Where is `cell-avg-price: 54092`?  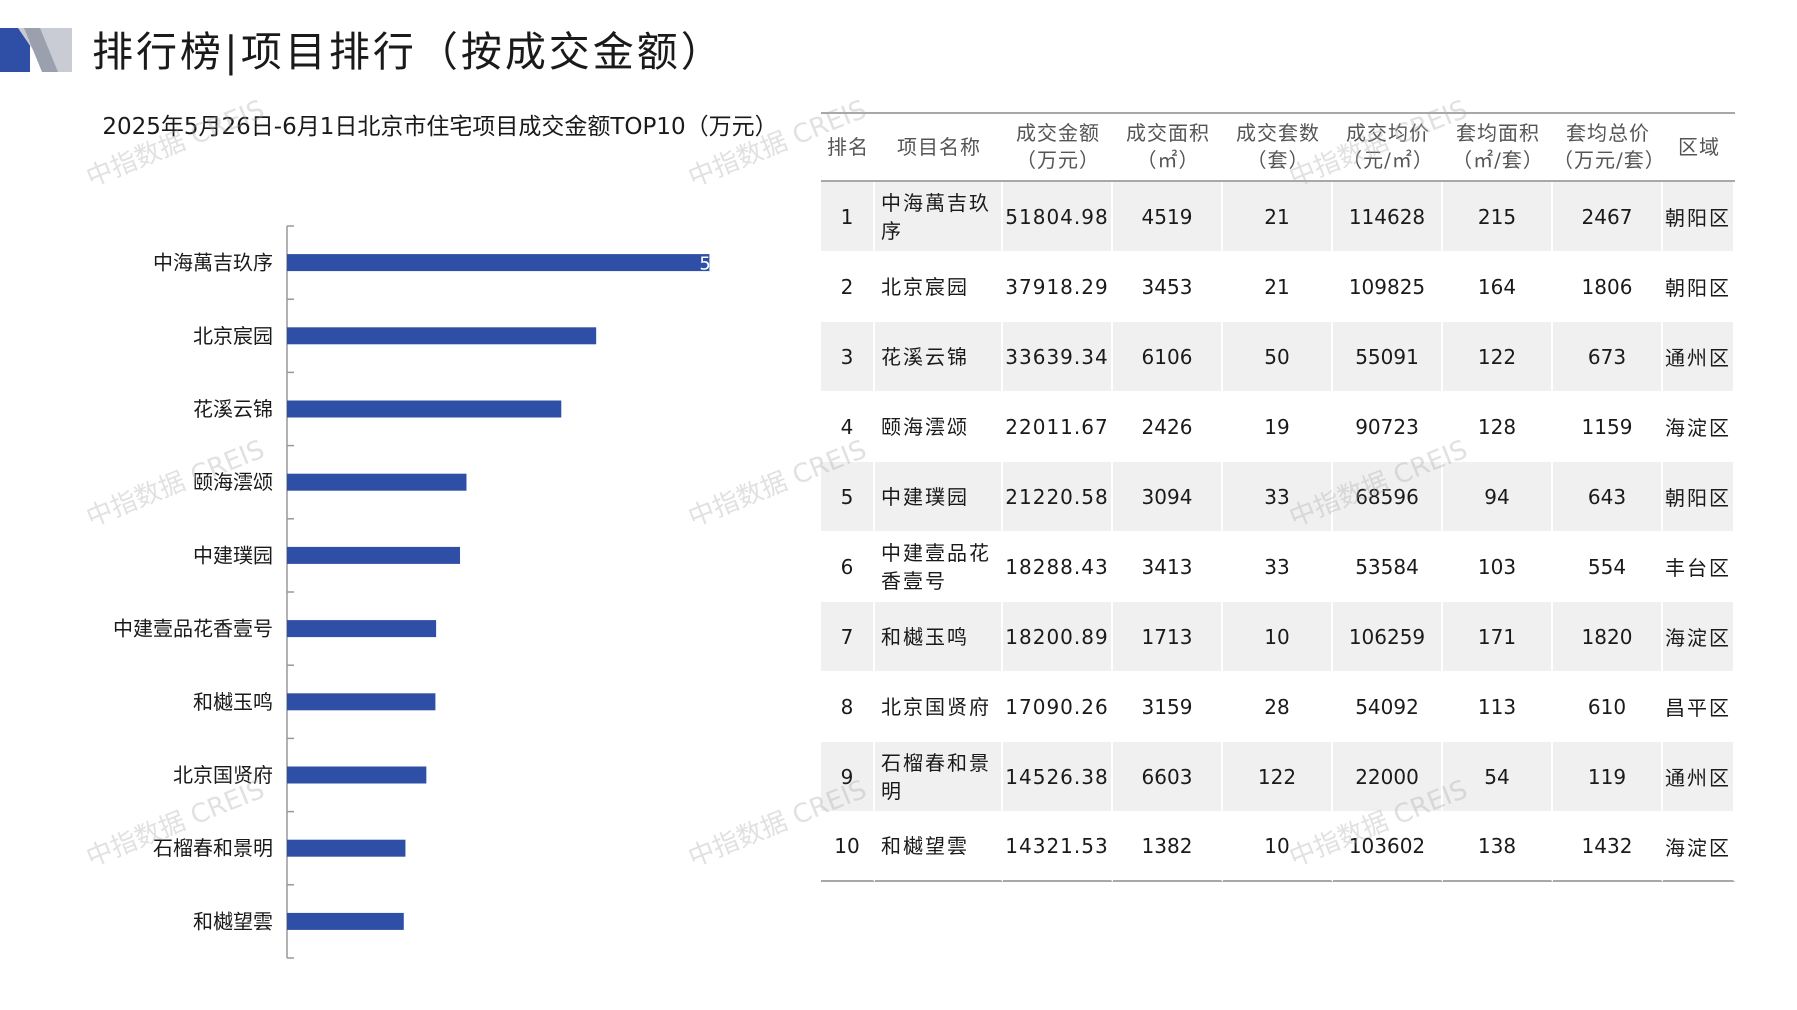
cell-avg-price: 54092 is located at coordinates (1388, 707).